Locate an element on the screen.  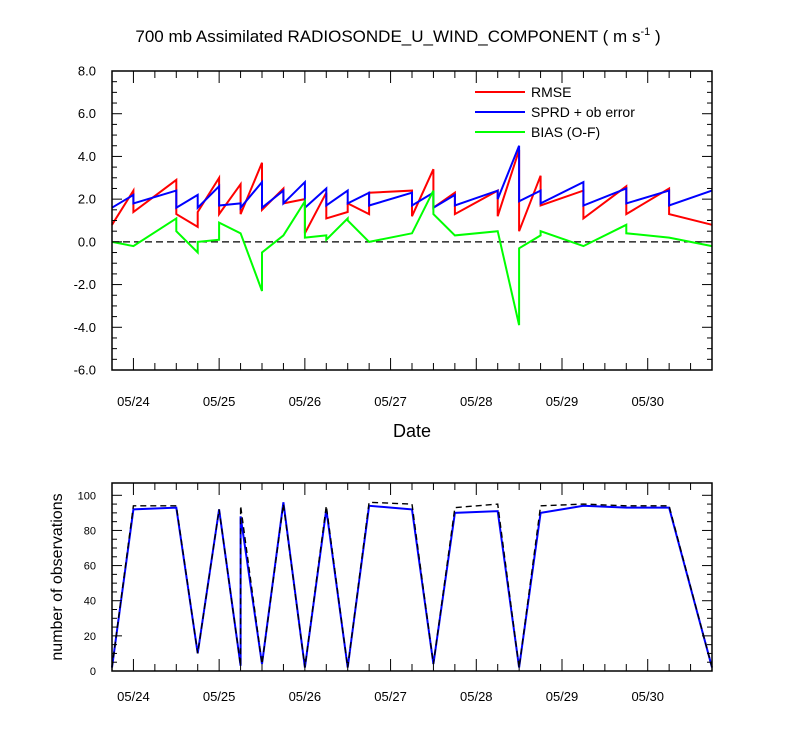
legend-label: BIAS (O-F) is located at coordinates (565, 132).